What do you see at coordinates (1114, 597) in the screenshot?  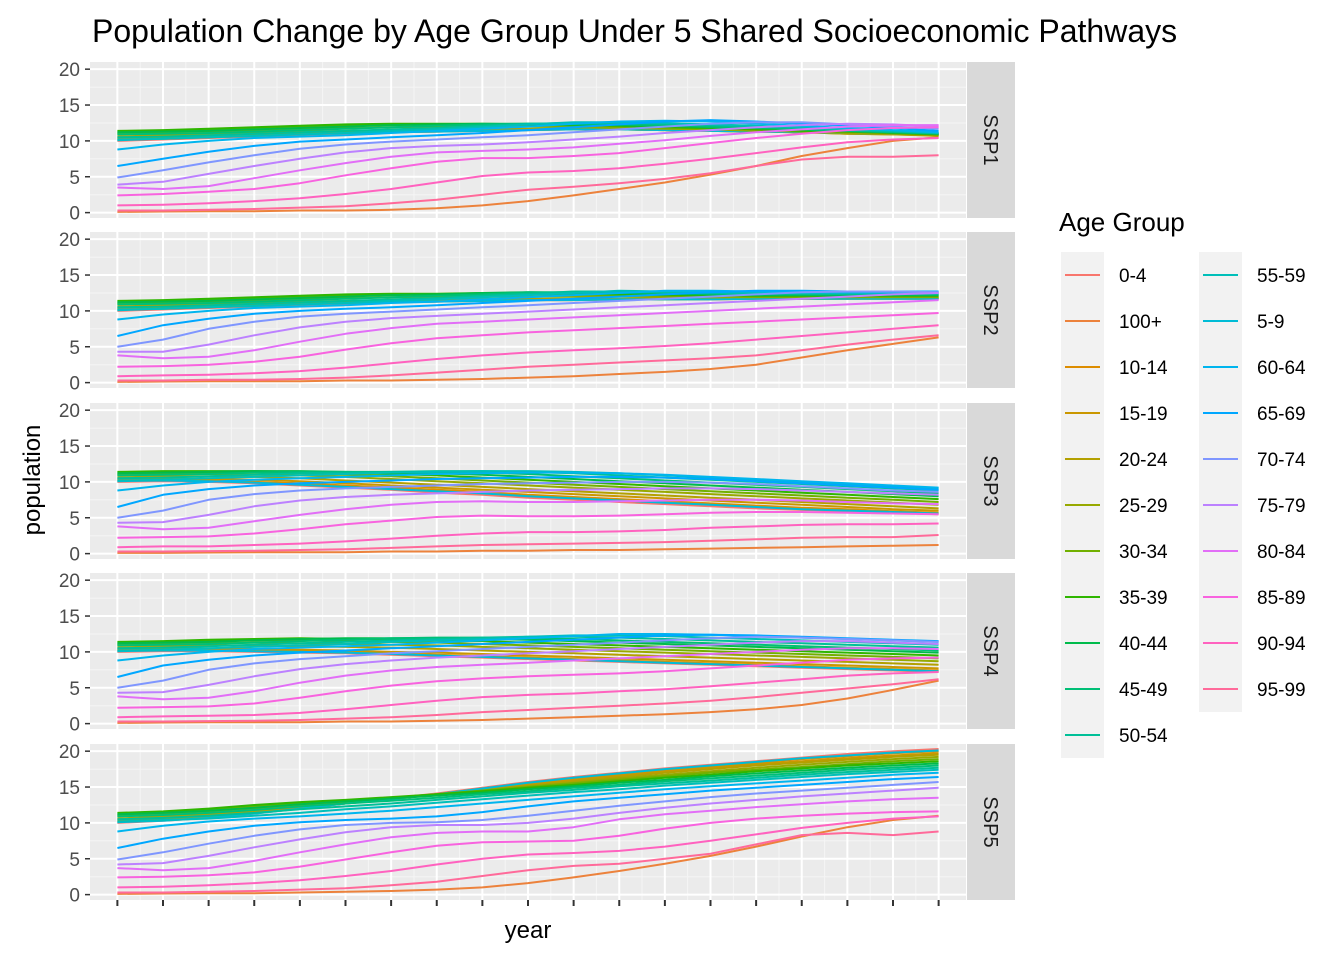 I see `legend-item: 35-39` at bounding box center [1114, 597].